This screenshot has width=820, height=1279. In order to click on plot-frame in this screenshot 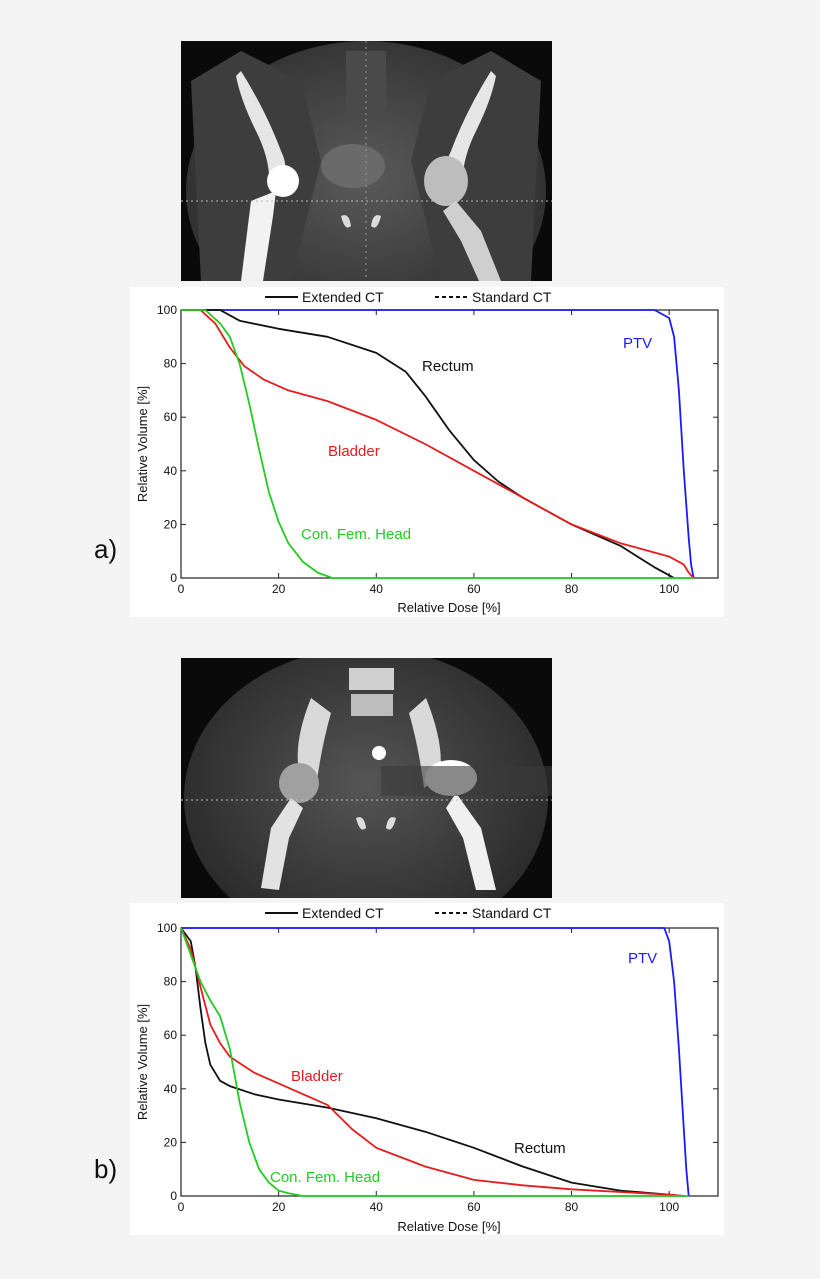, I will do `click(449, 1062)`.